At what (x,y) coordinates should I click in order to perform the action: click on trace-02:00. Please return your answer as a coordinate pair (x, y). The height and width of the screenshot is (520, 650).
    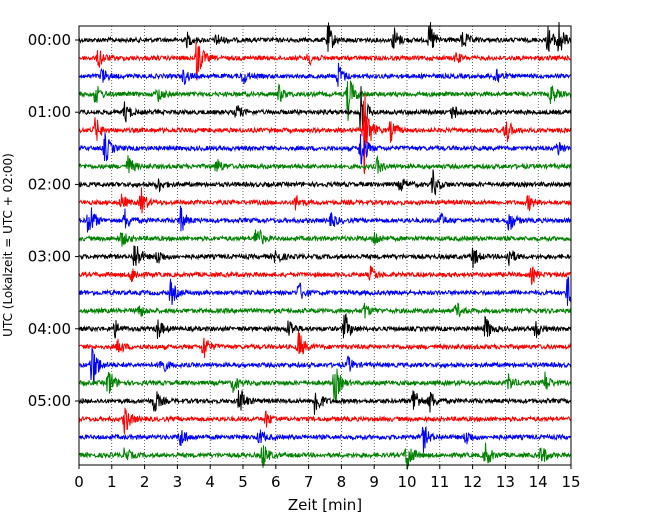
    Looking at the image, I should click on (325, 182).